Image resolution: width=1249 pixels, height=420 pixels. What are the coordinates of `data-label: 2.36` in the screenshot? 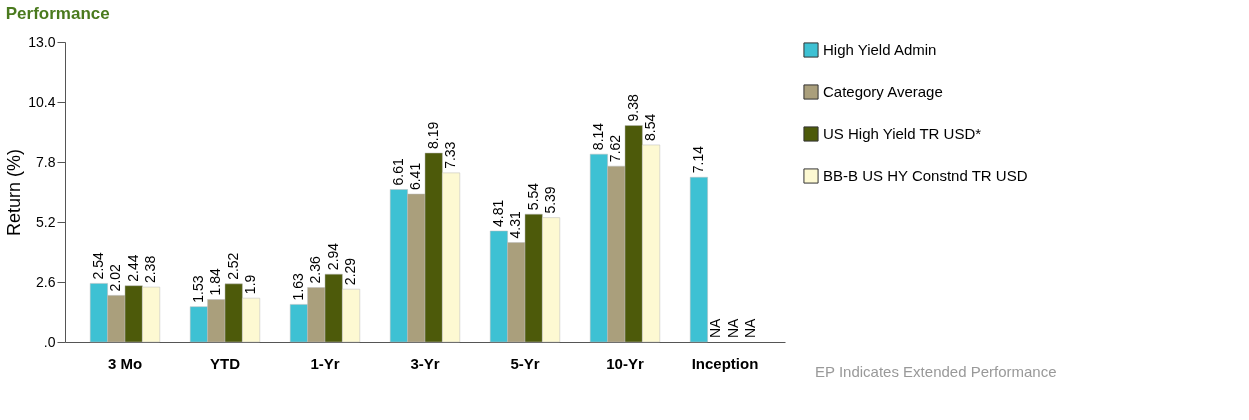 It's located at (315, 270).